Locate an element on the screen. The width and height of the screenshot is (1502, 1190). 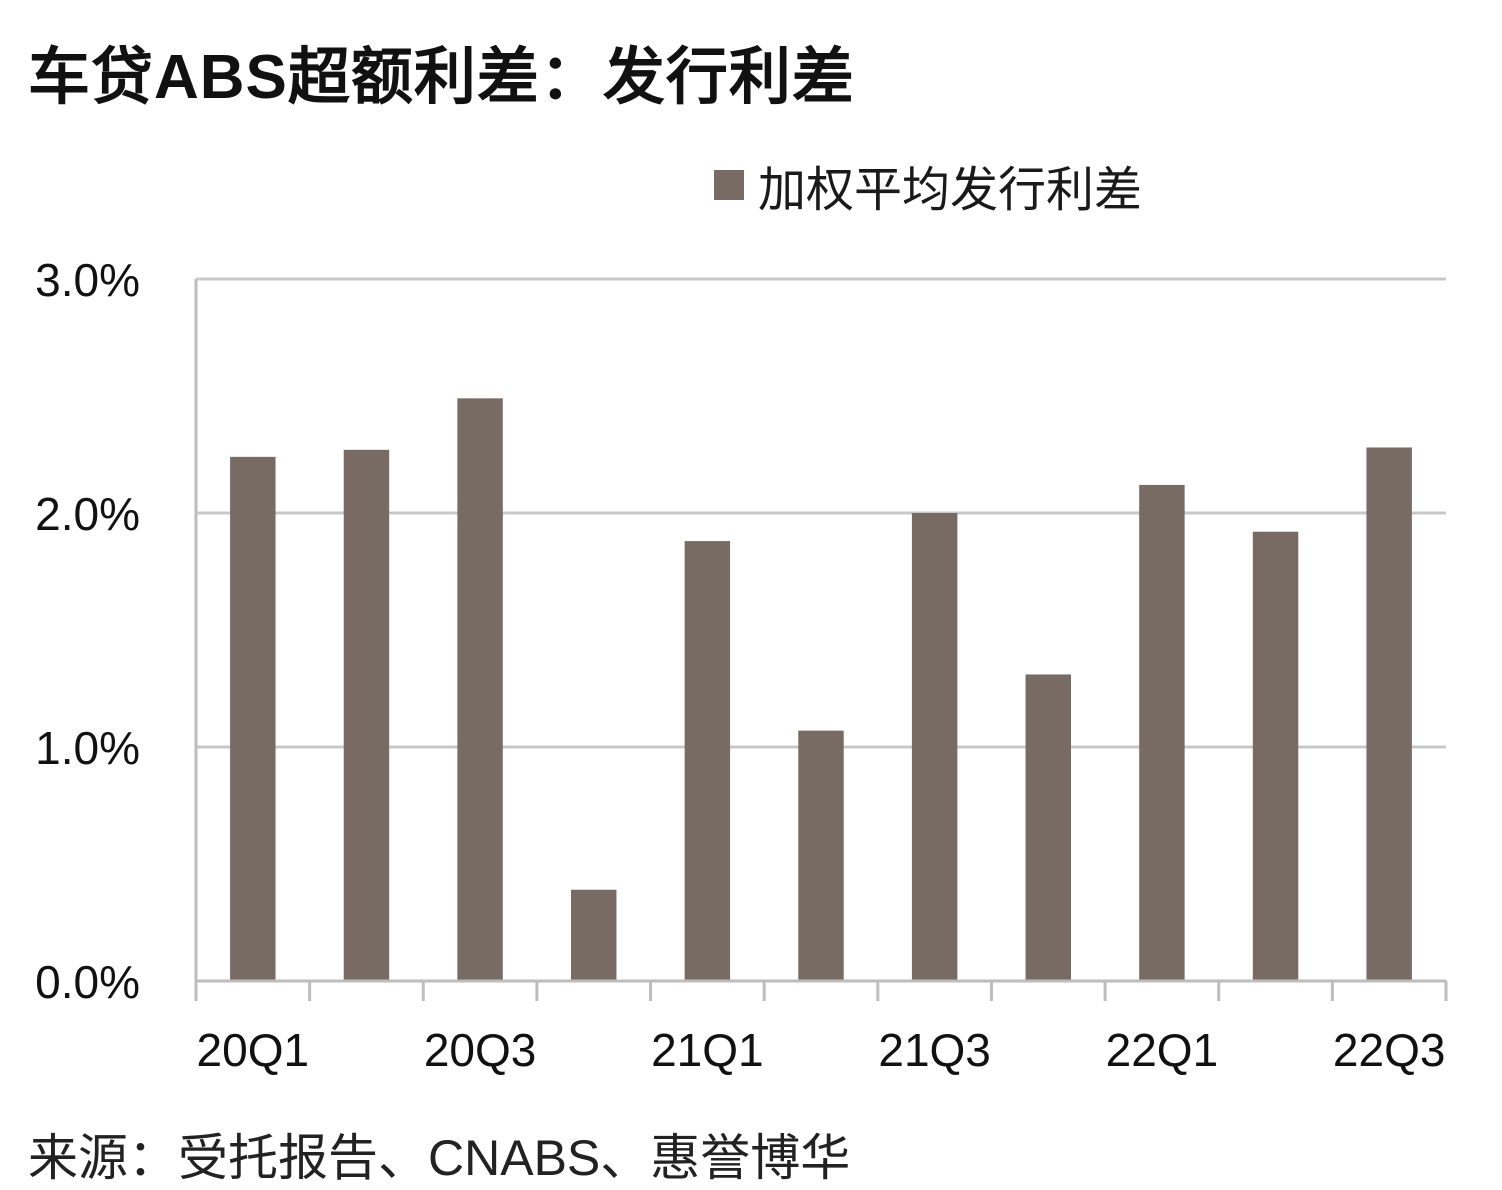
legend: 加权平均发行利差 is located at coordinates (928, 185).